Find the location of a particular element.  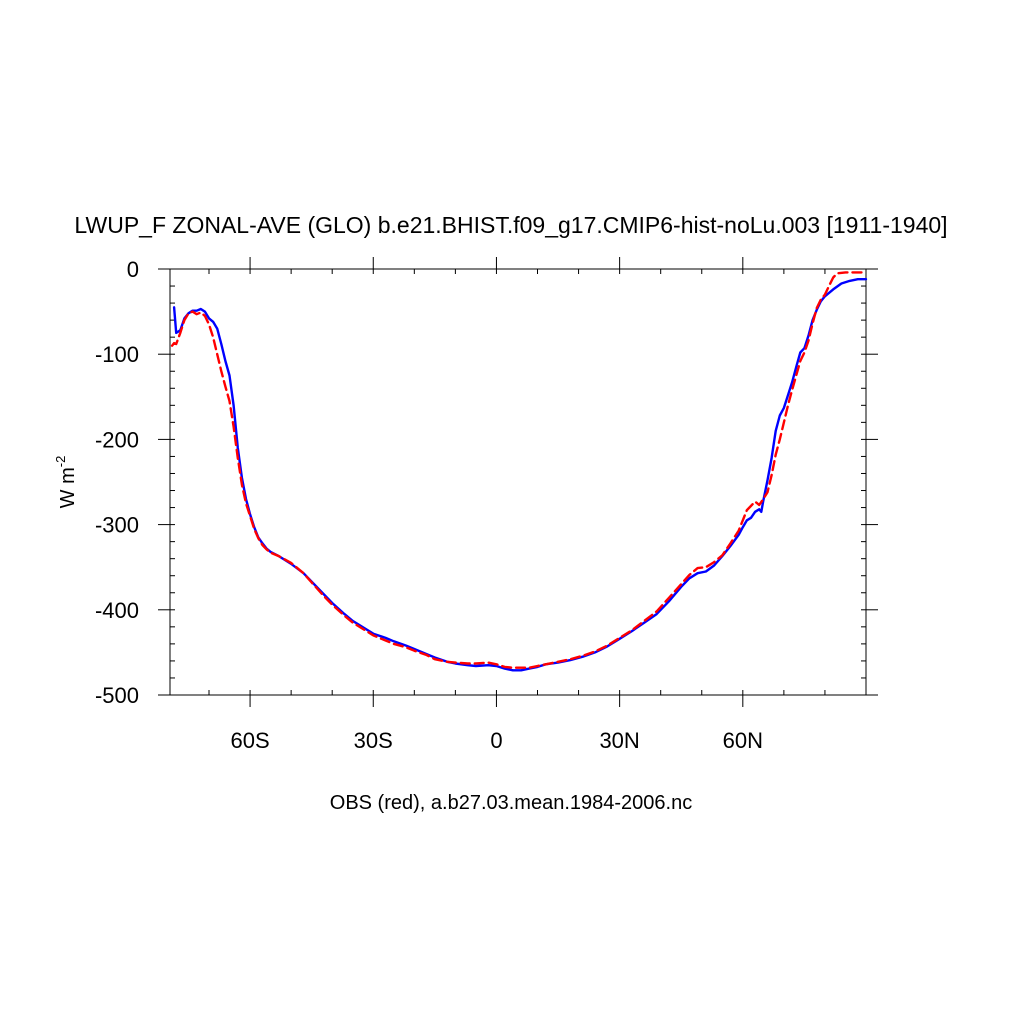

chart-caption: OBS (red), a.b27.03.mean.1984-2006.nc is located at coordinates (511, 803).